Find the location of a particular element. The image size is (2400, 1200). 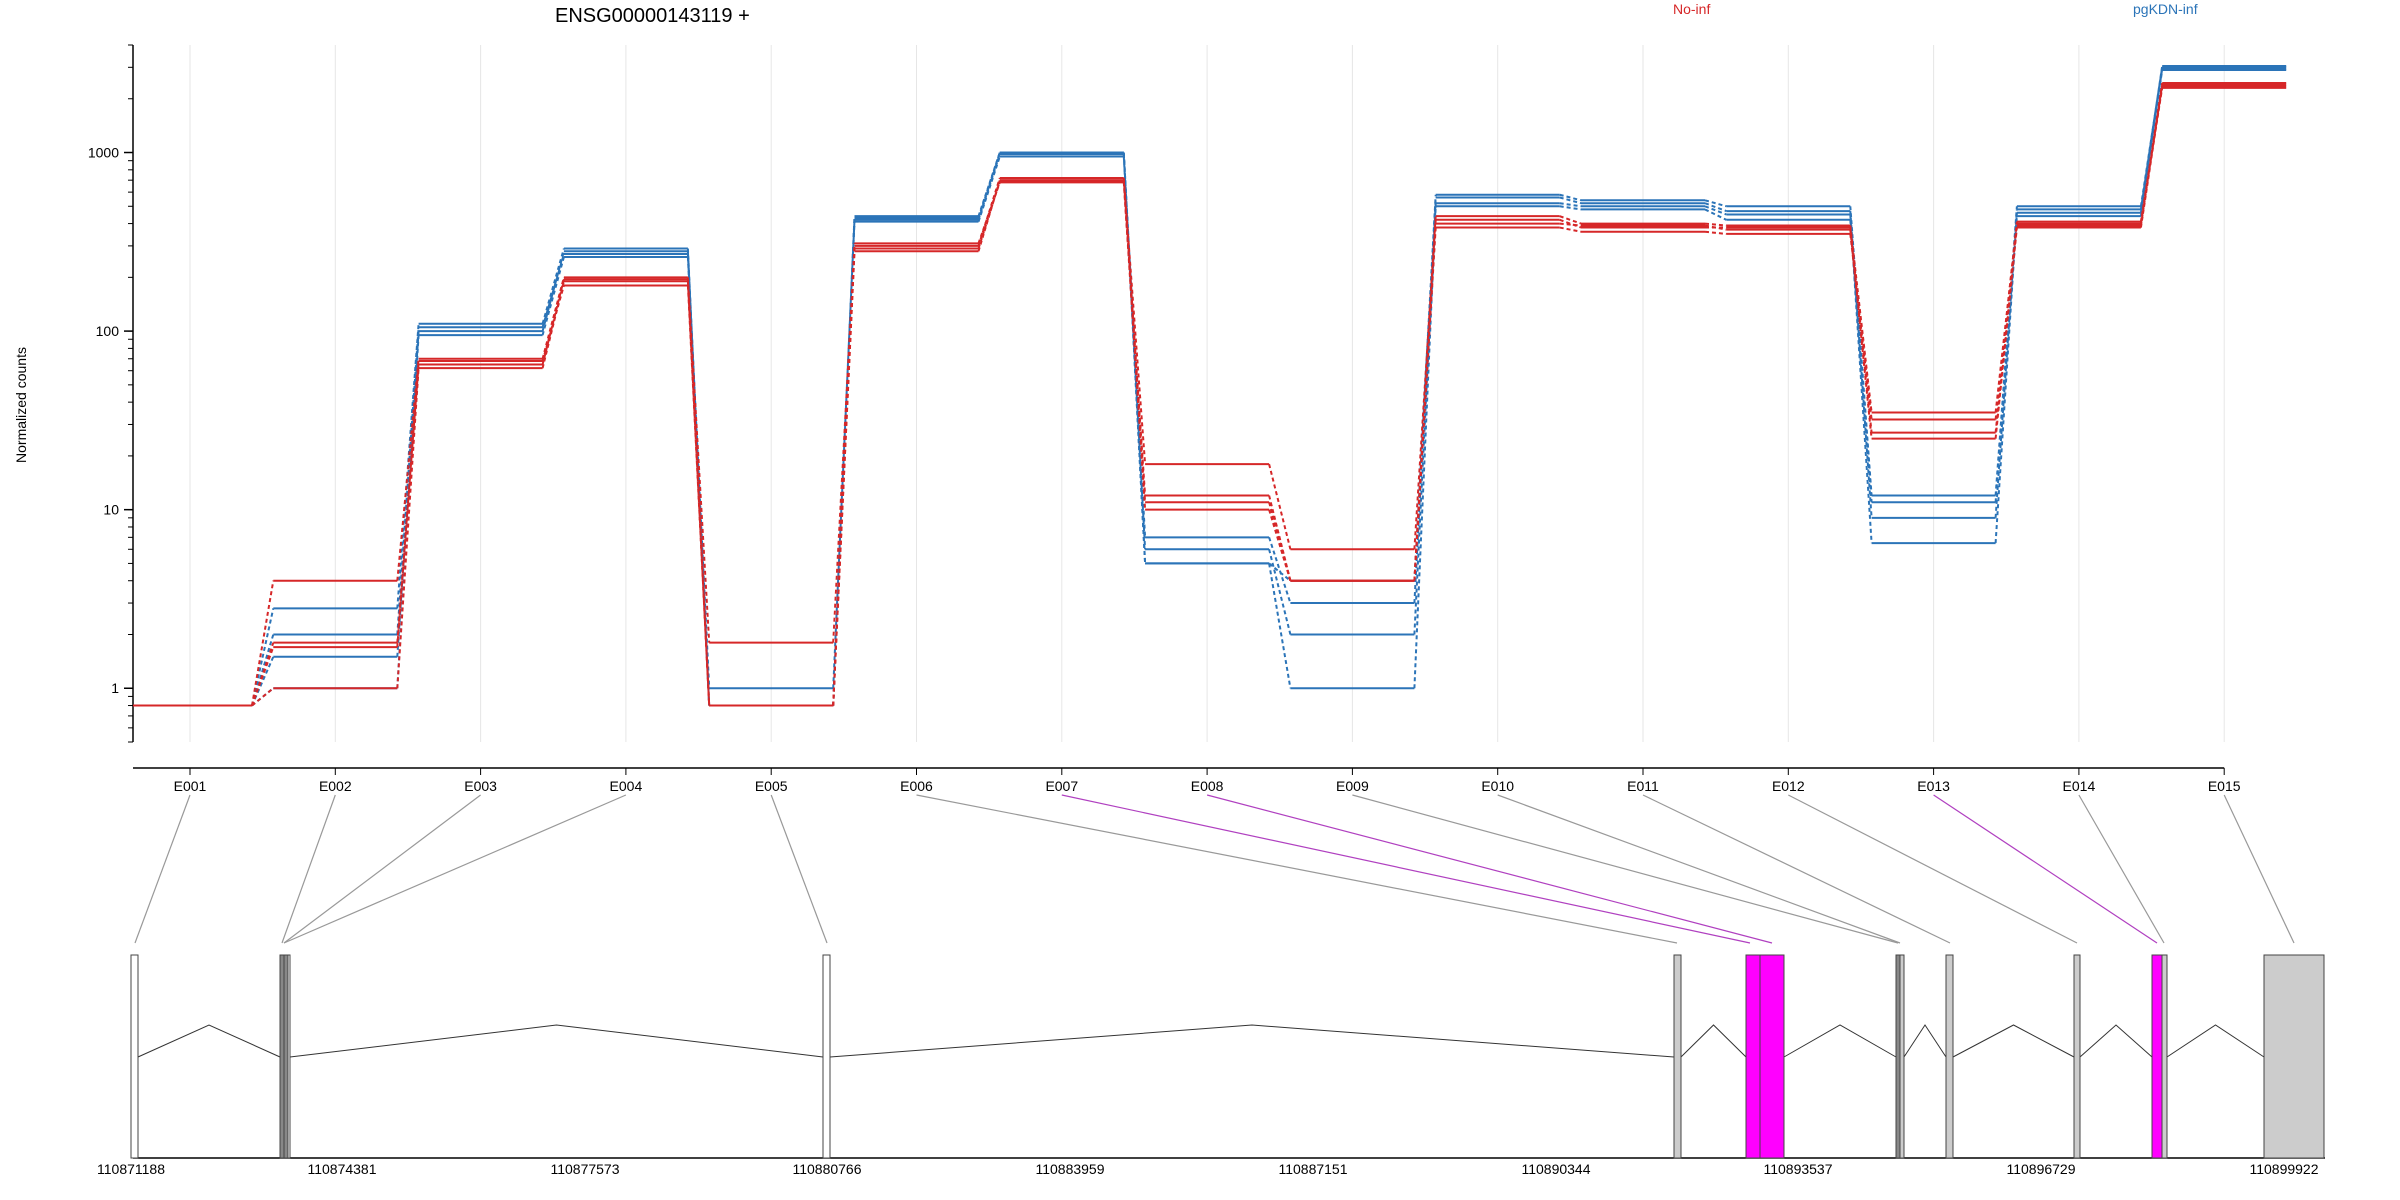

y-tick-label: 10 is located at coordinates (111, 510).